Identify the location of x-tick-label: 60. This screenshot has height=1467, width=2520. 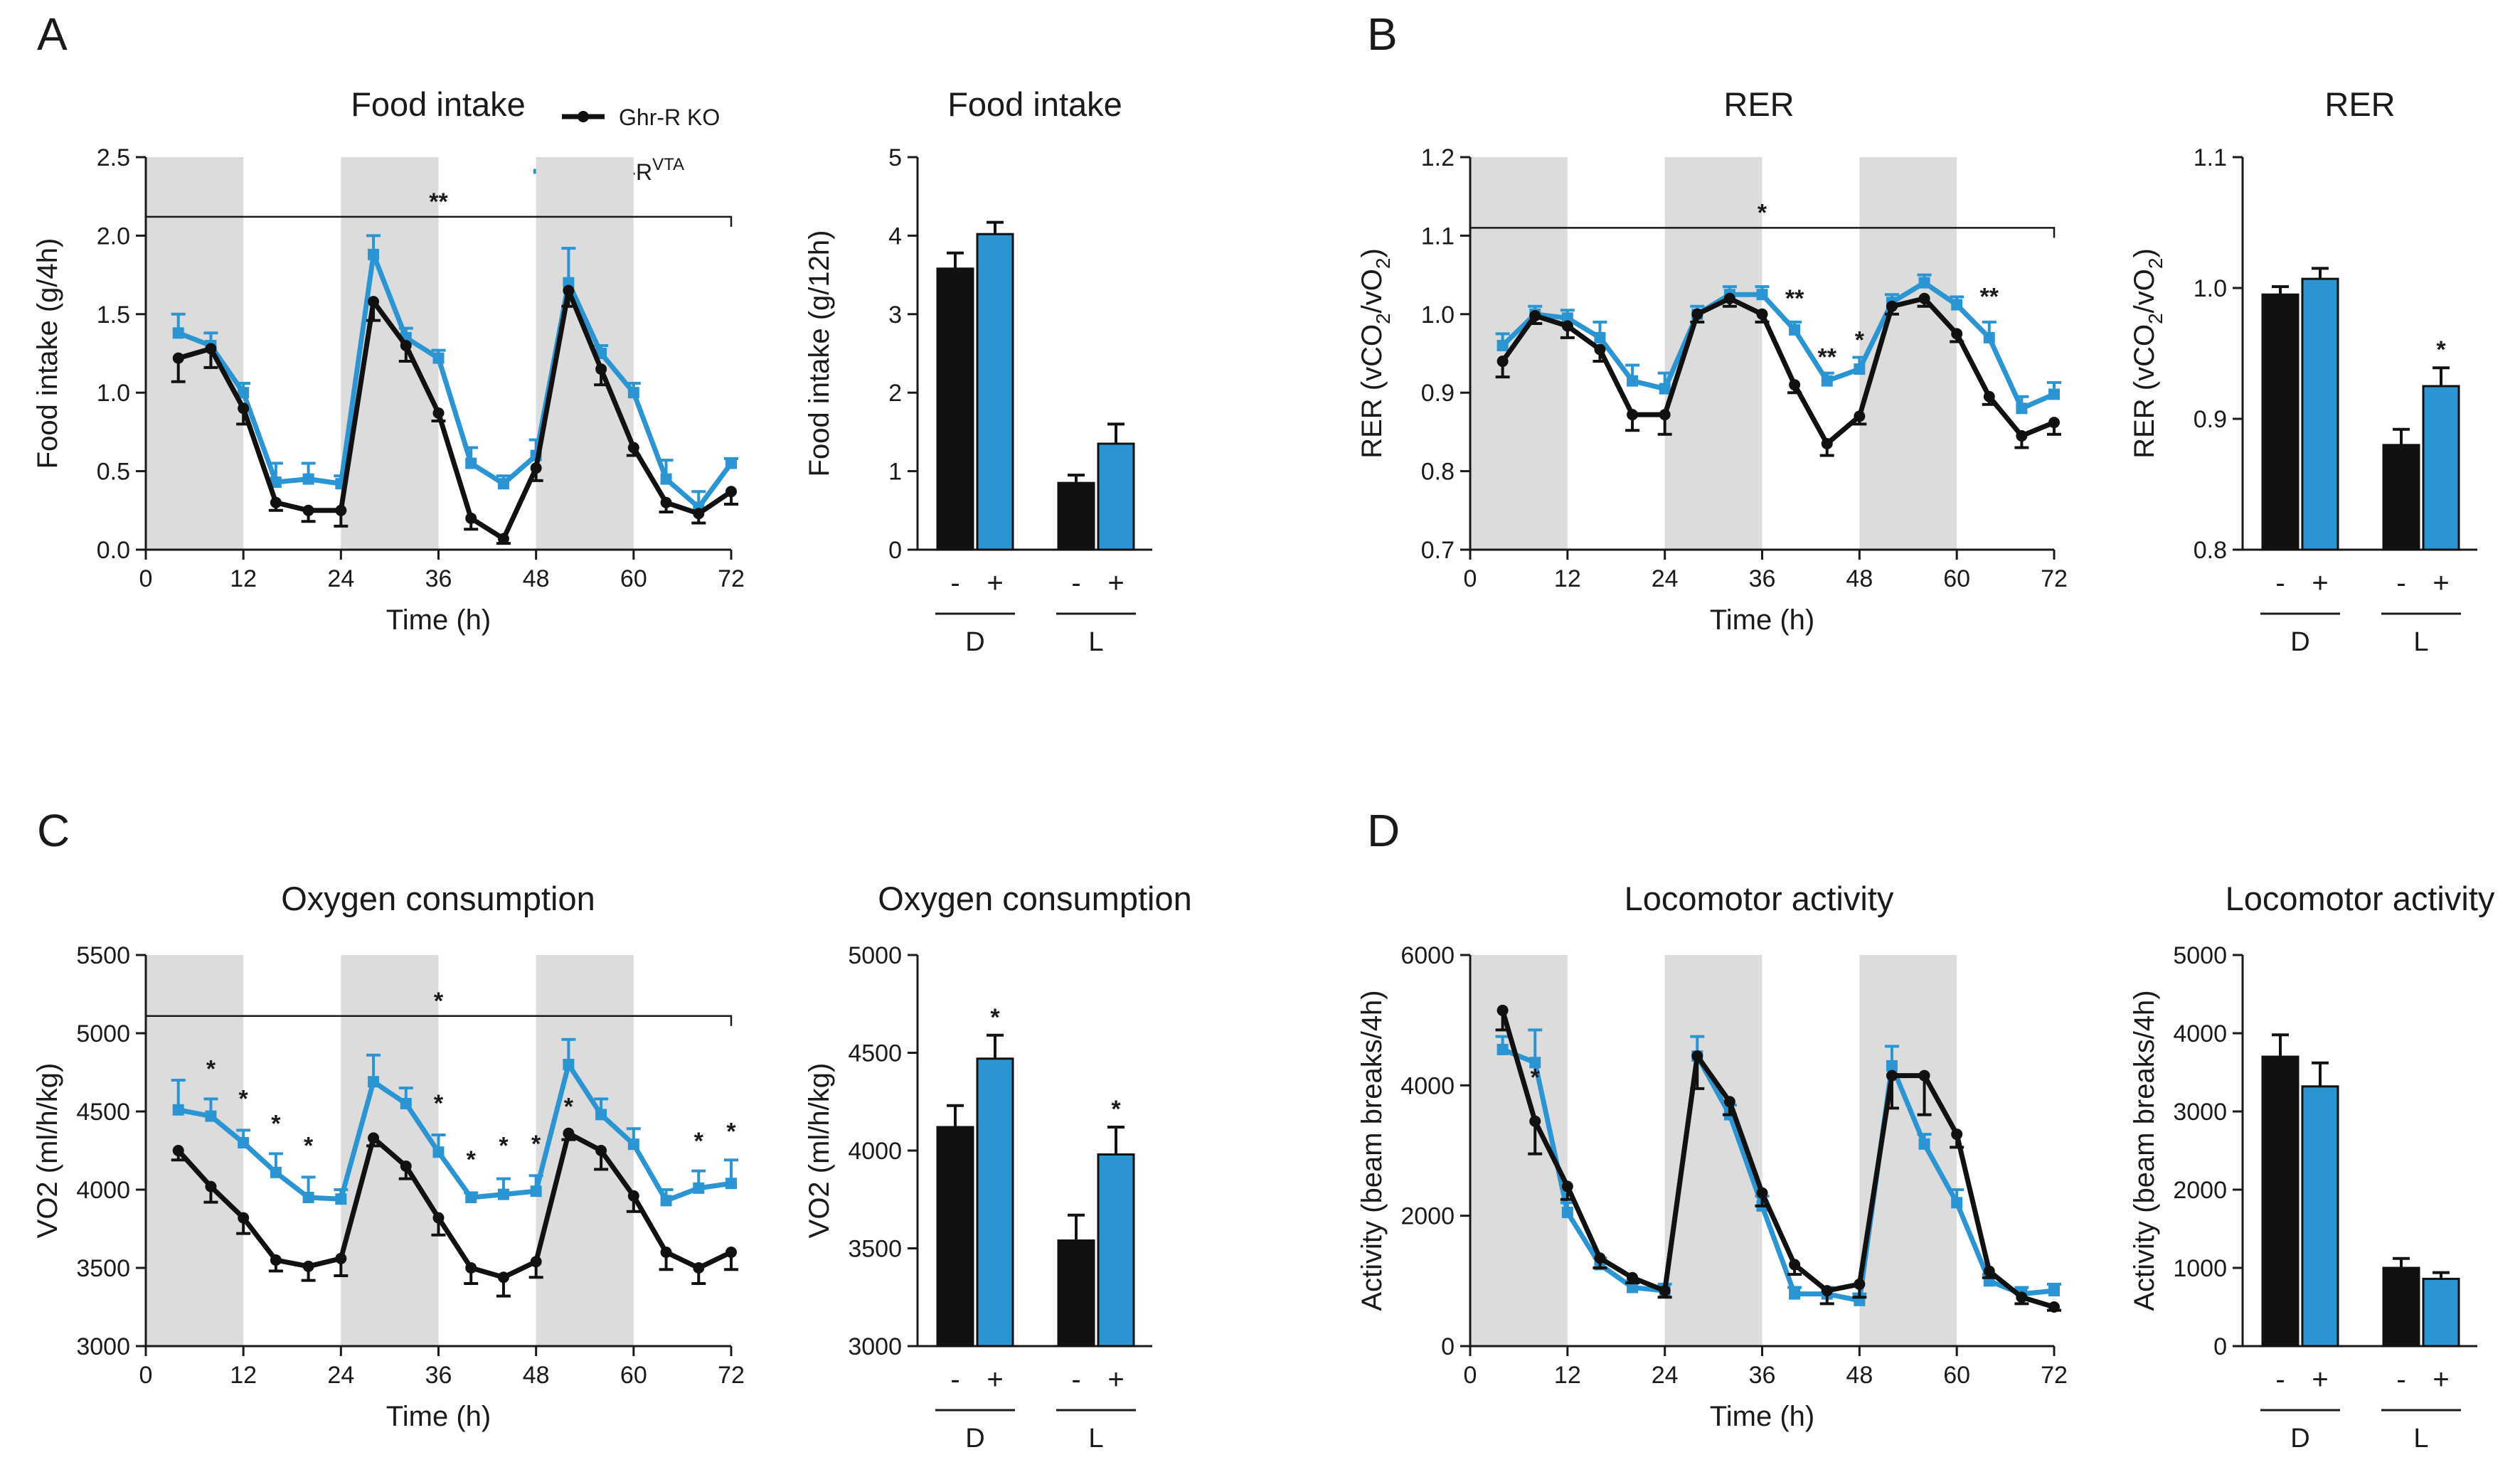
(1956, 1375).